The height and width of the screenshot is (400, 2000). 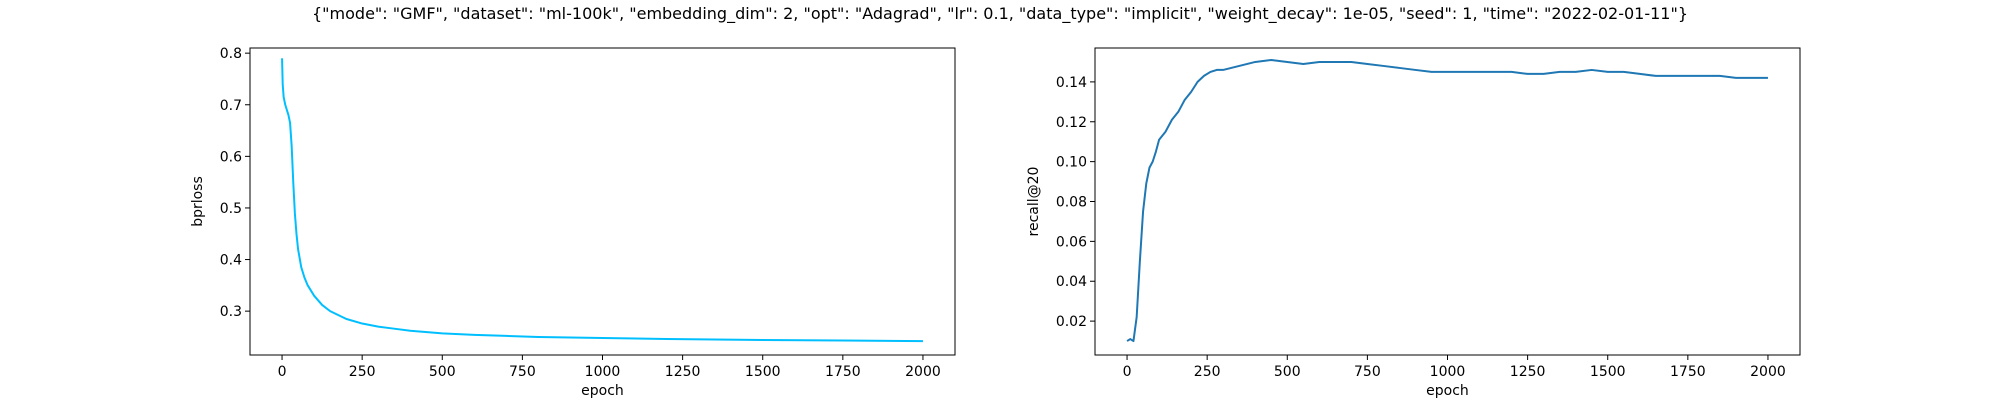 What do you see at coordinates (1071, 83) in the screenshot?
I see `y-tick-label: 0.14` at bounding box center [1071, 83].